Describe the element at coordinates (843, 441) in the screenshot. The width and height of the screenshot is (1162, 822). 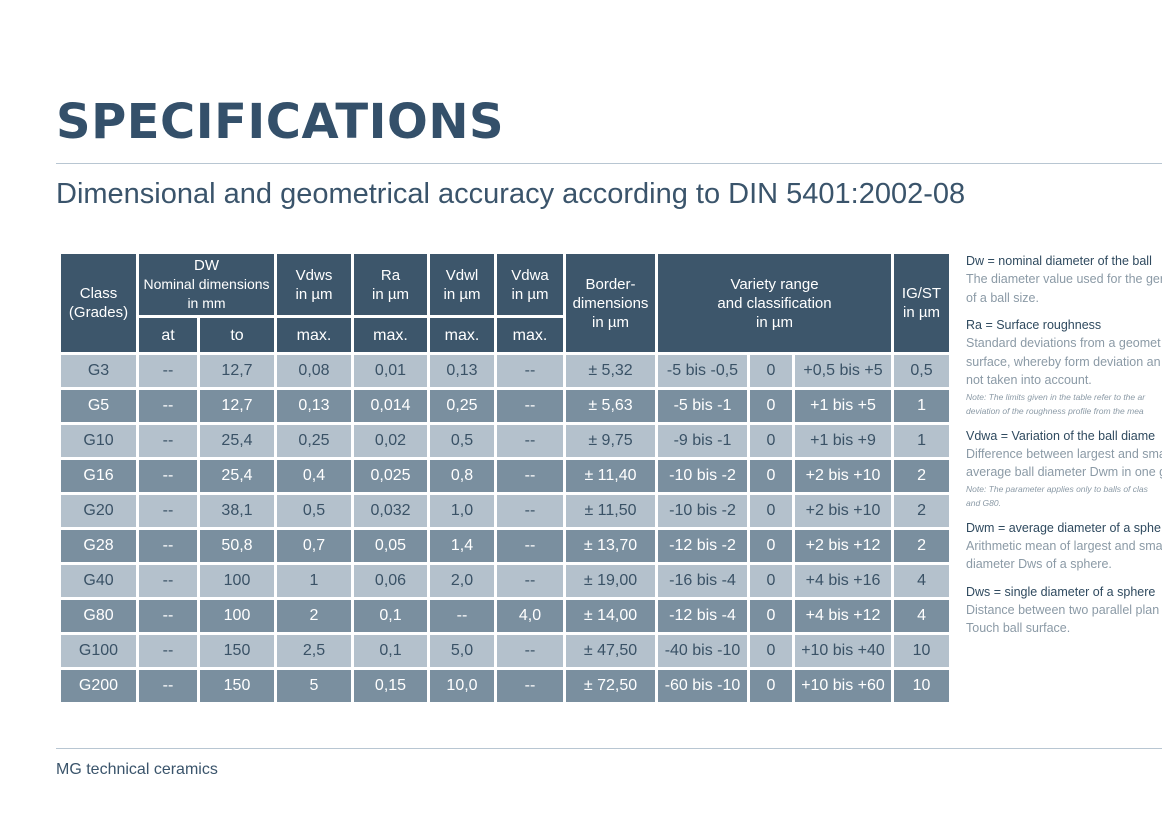
I see `table-cell: +1 bis +9` at that location.